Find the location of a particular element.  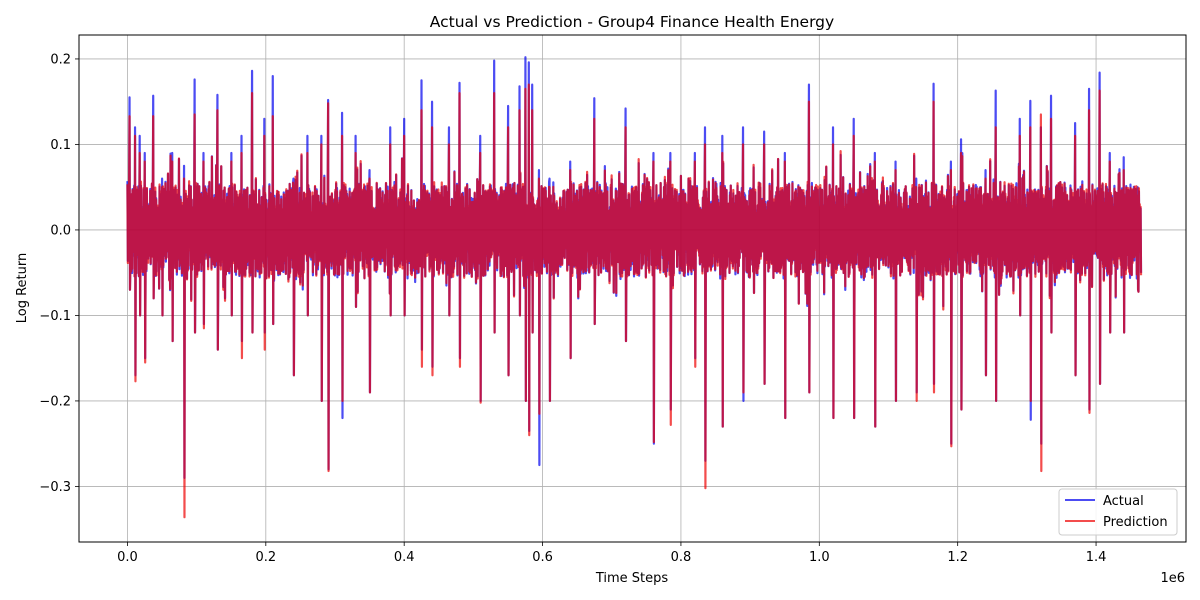

x-axis-label: Time Steps is located at coordinates (632, 578).